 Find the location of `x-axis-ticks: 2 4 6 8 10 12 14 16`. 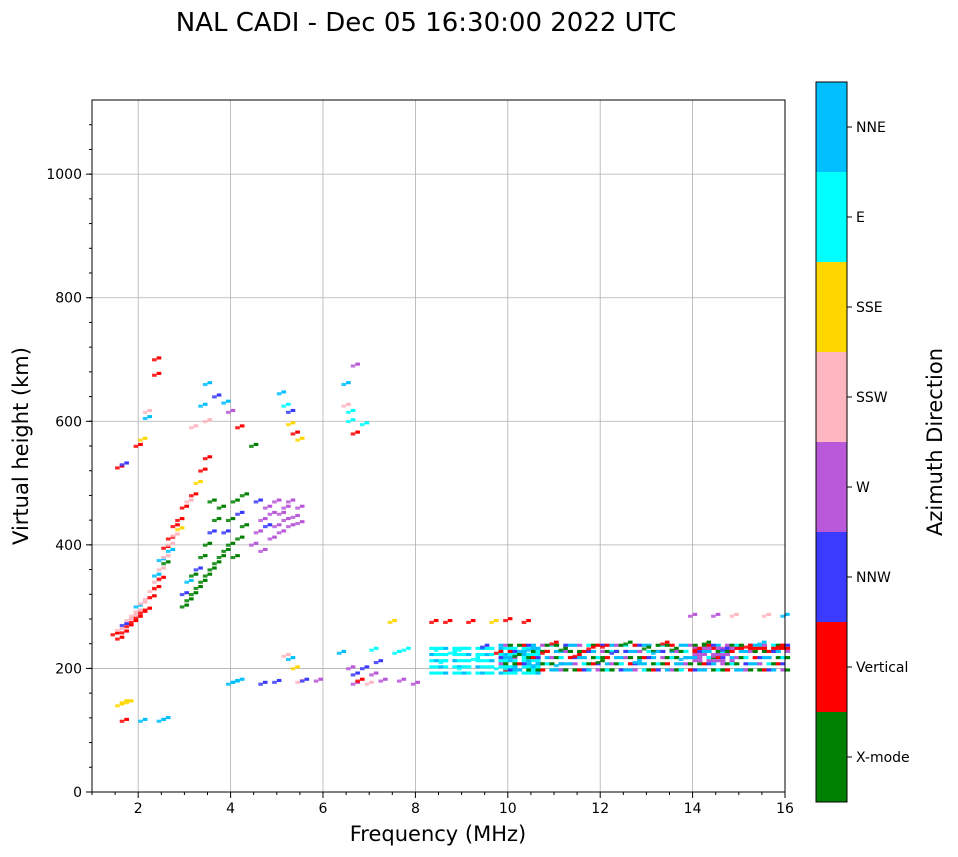

x-axis-ticks: 2 4 6 8 10 12 14 16 is located at coordinates (442, 804).